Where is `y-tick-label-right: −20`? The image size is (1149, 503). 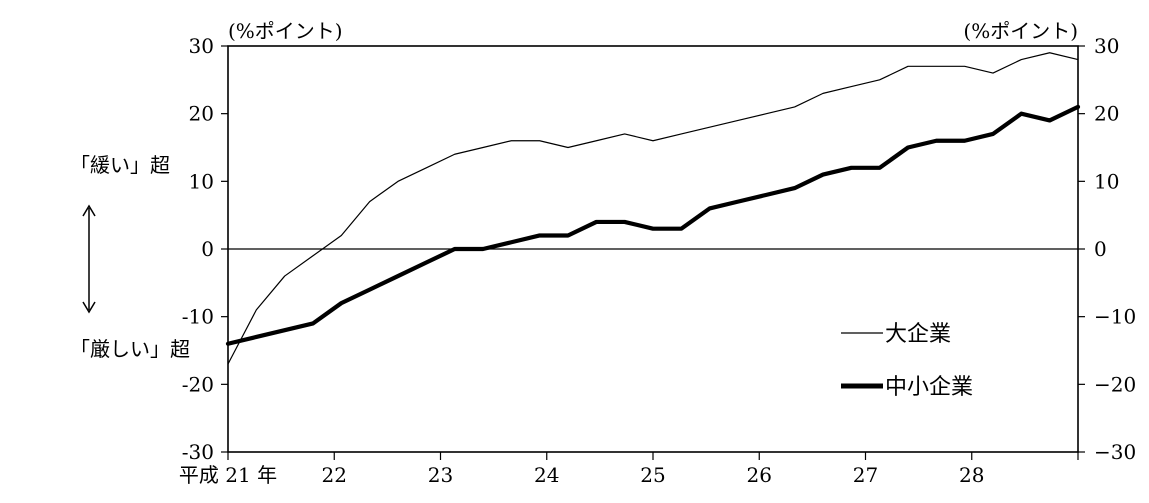 y-tick-label-right: −20 is located at coordinates (1115, 384).